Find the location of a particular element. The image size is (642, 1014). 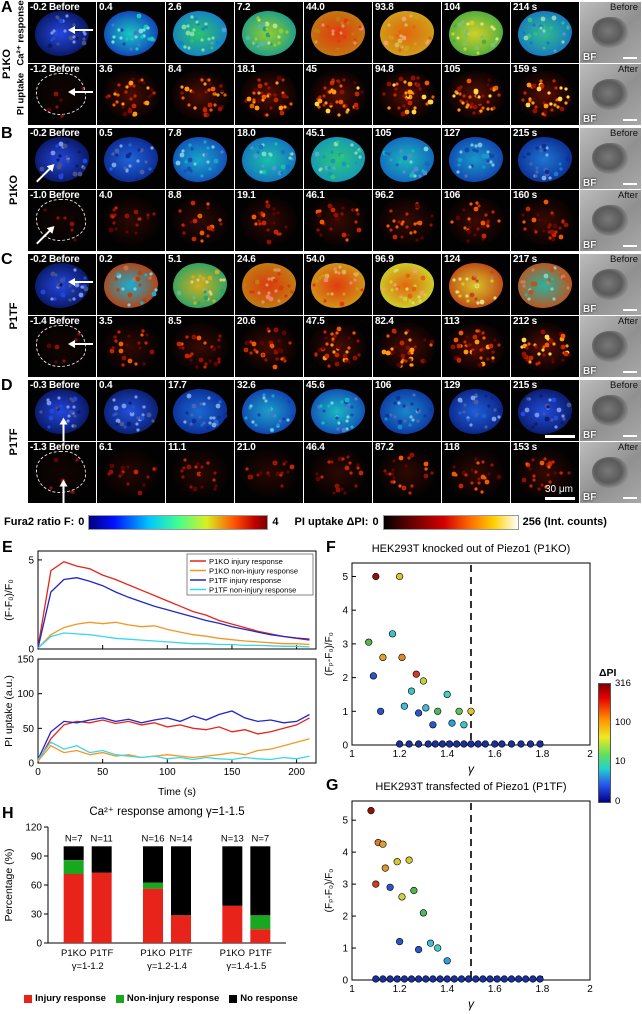

pi-frame: 21.0 is located at coordinates (269, 472).